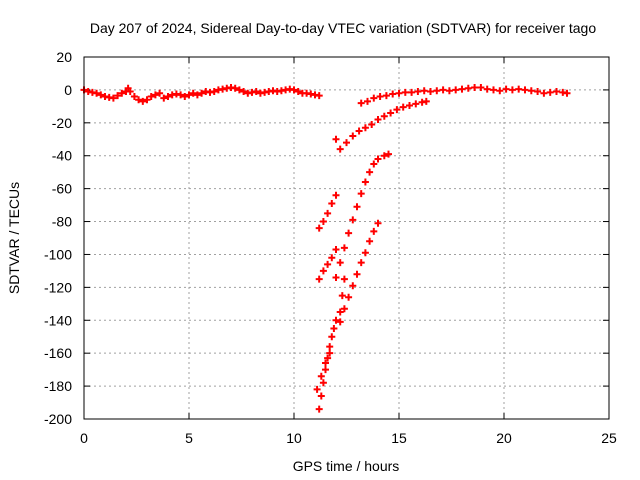 Image resolution: width=640 pixels, height=480 pixels. Describe the element at coordinates (62, 123) in the screenshot. I see `y-tick-label: -20` at that location.